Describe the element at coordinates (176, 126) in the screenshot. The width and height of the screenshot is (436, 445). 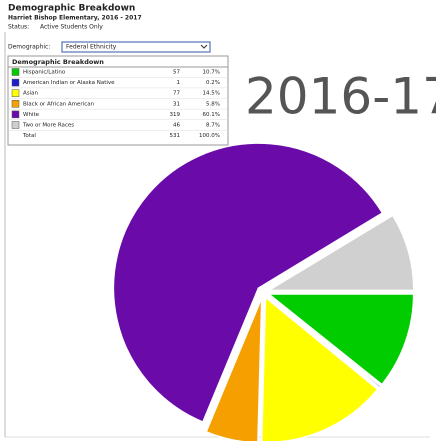
I see `count: 46` at that location.